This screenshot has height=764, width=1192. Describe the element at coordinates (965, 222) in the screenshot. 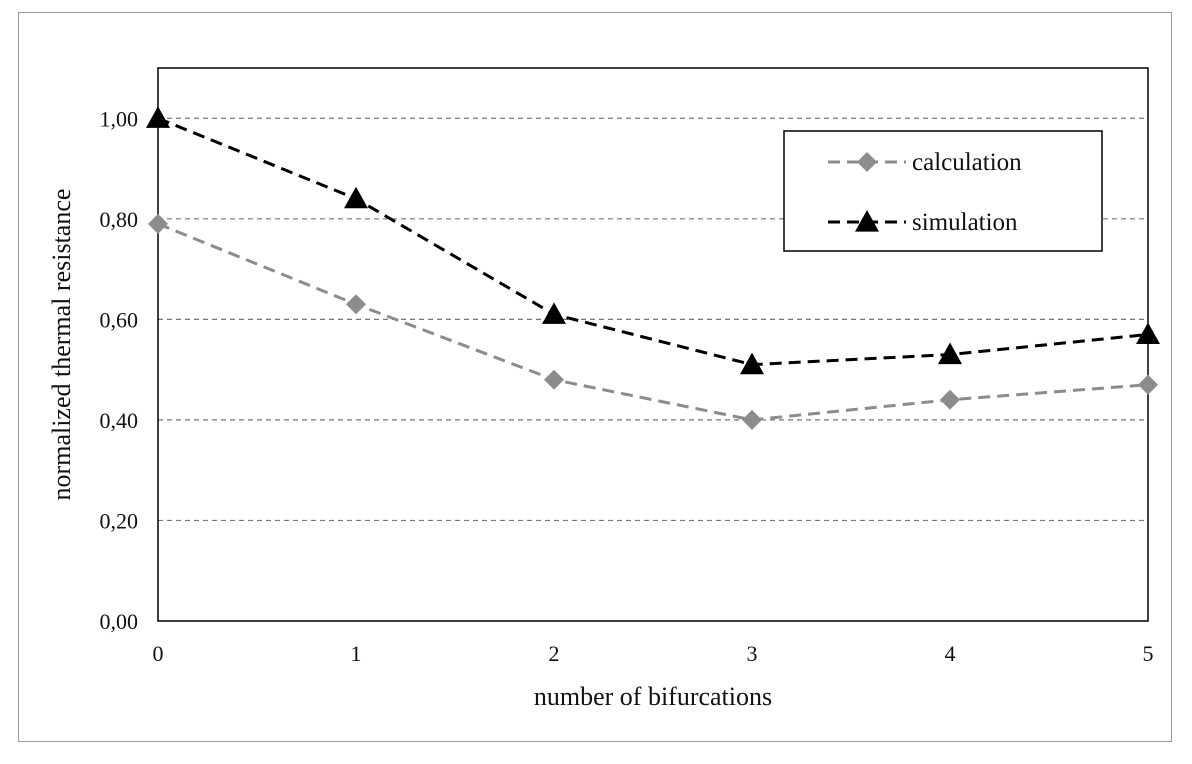

I see `legend-label: simulation` at that location.